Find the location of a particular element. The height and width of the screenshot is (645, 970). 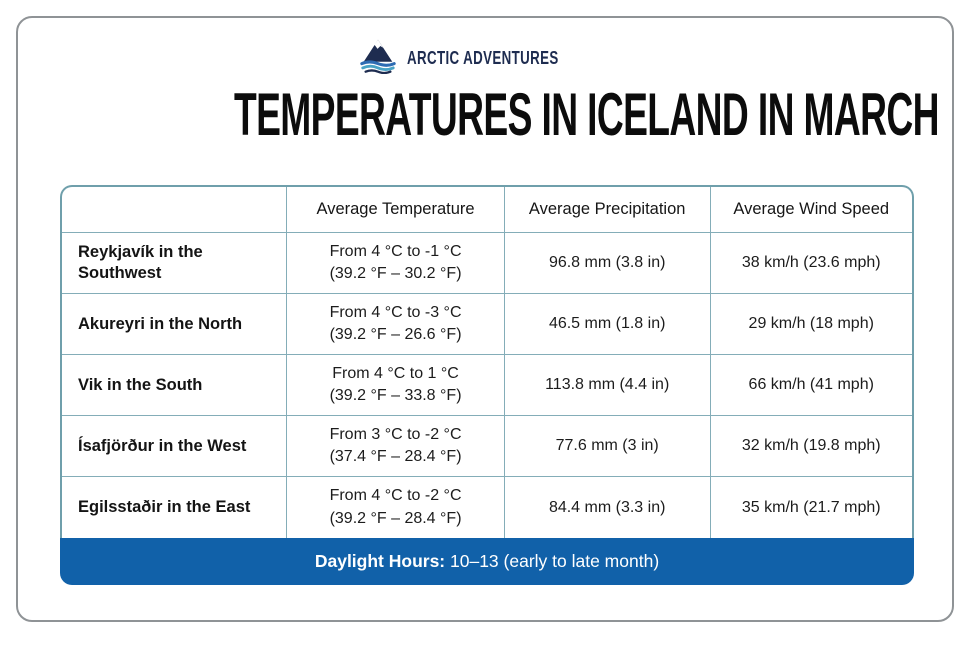

daylight-hours-value: 10–13 (early to late month) is located at coordinates (552, 561).